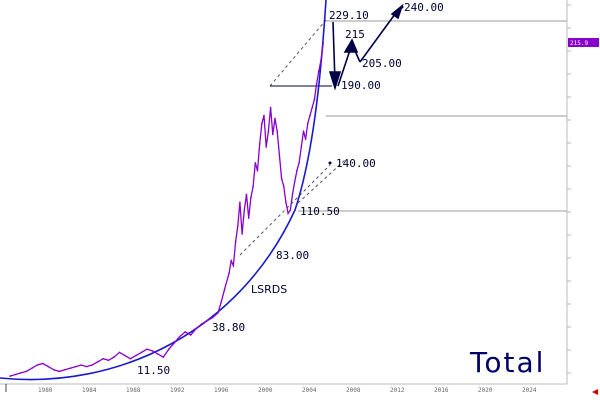 This screenshot has width=600, height=403. I want to click on x-axis, so click(283, 387).